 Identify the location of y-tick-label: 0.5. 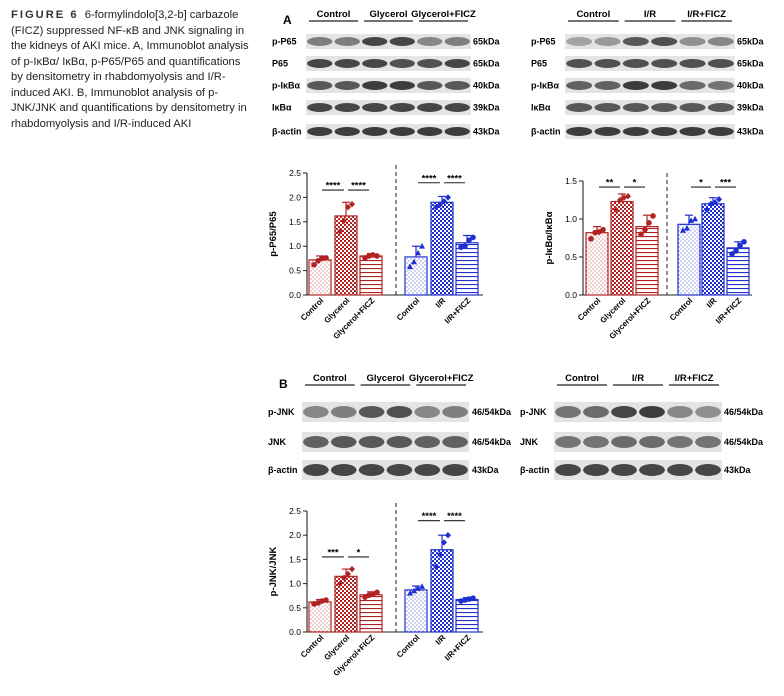
(571, 257).